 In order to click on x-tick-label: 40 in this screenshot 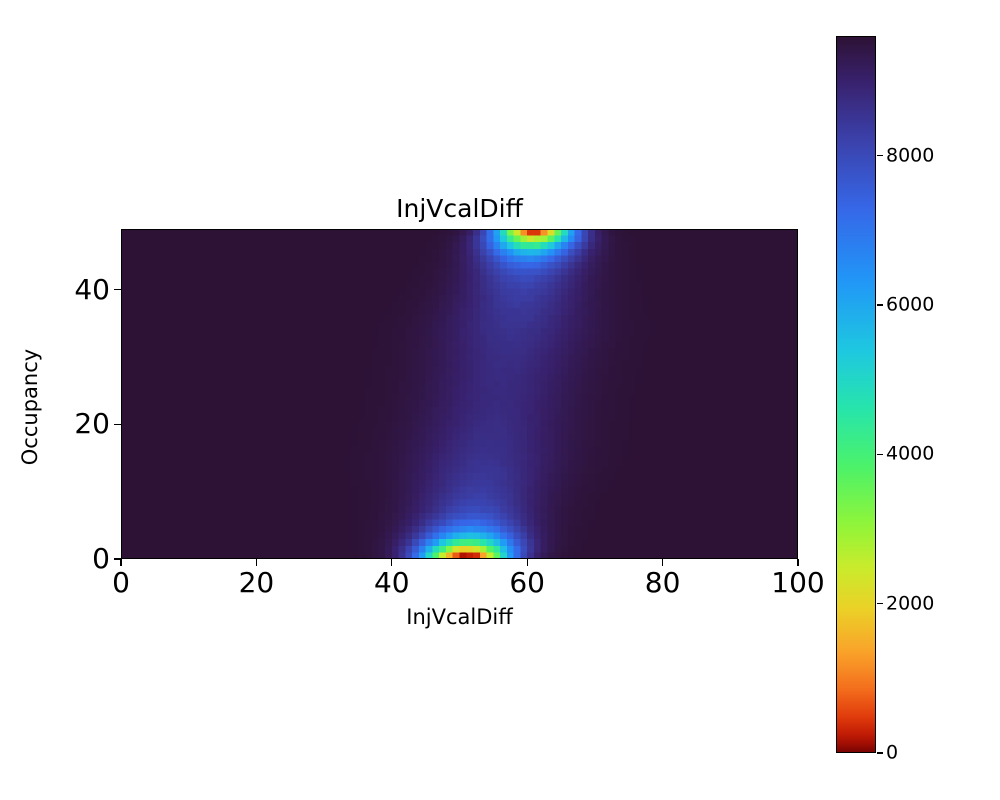, I will do `click(391, 582)`.